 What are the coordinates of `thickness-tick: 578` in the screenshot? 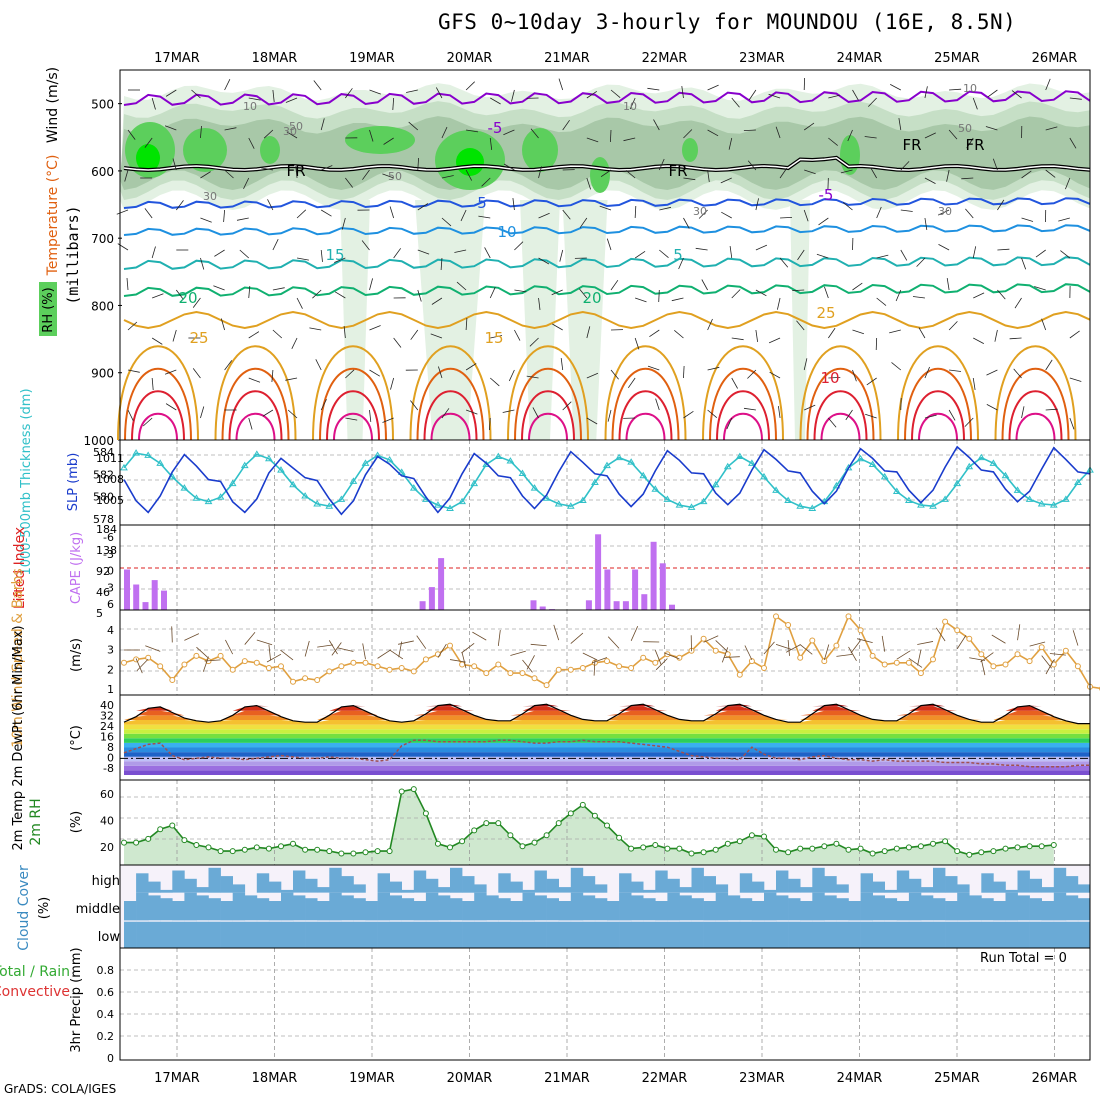 It's located at (103, 519).